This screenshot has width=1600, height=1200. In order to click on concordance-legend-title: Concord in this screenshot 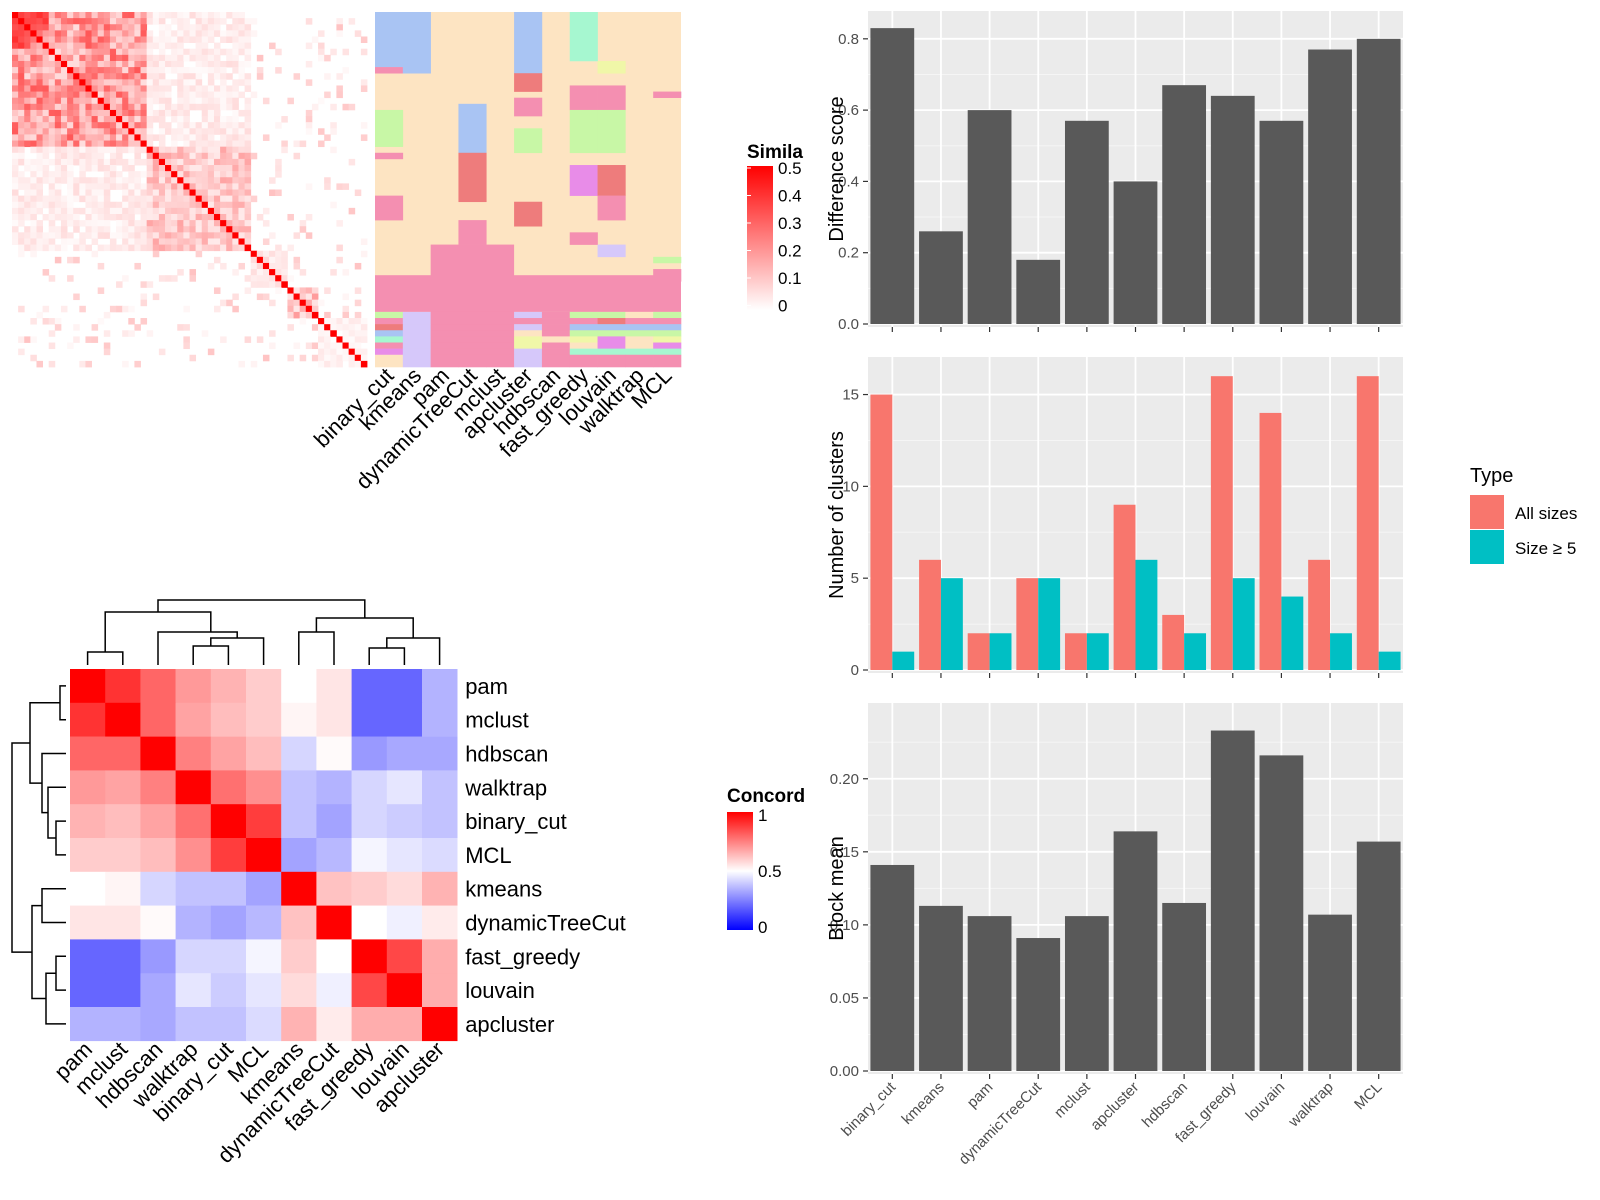, I will do `click(766, 796)`.